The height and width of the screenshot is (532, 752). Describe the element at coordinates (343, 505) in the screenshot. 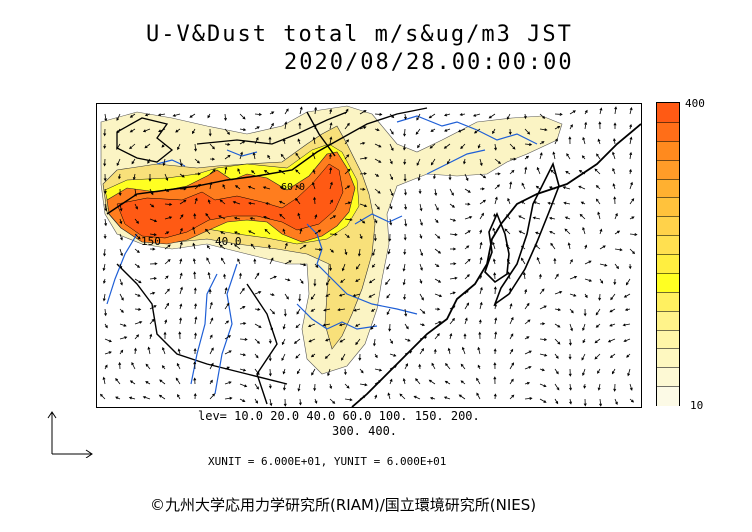

I see `copyright-notice: ©九州大学応用力学研究所(RIAM)/国立環境研究所(NIES)` at that location.